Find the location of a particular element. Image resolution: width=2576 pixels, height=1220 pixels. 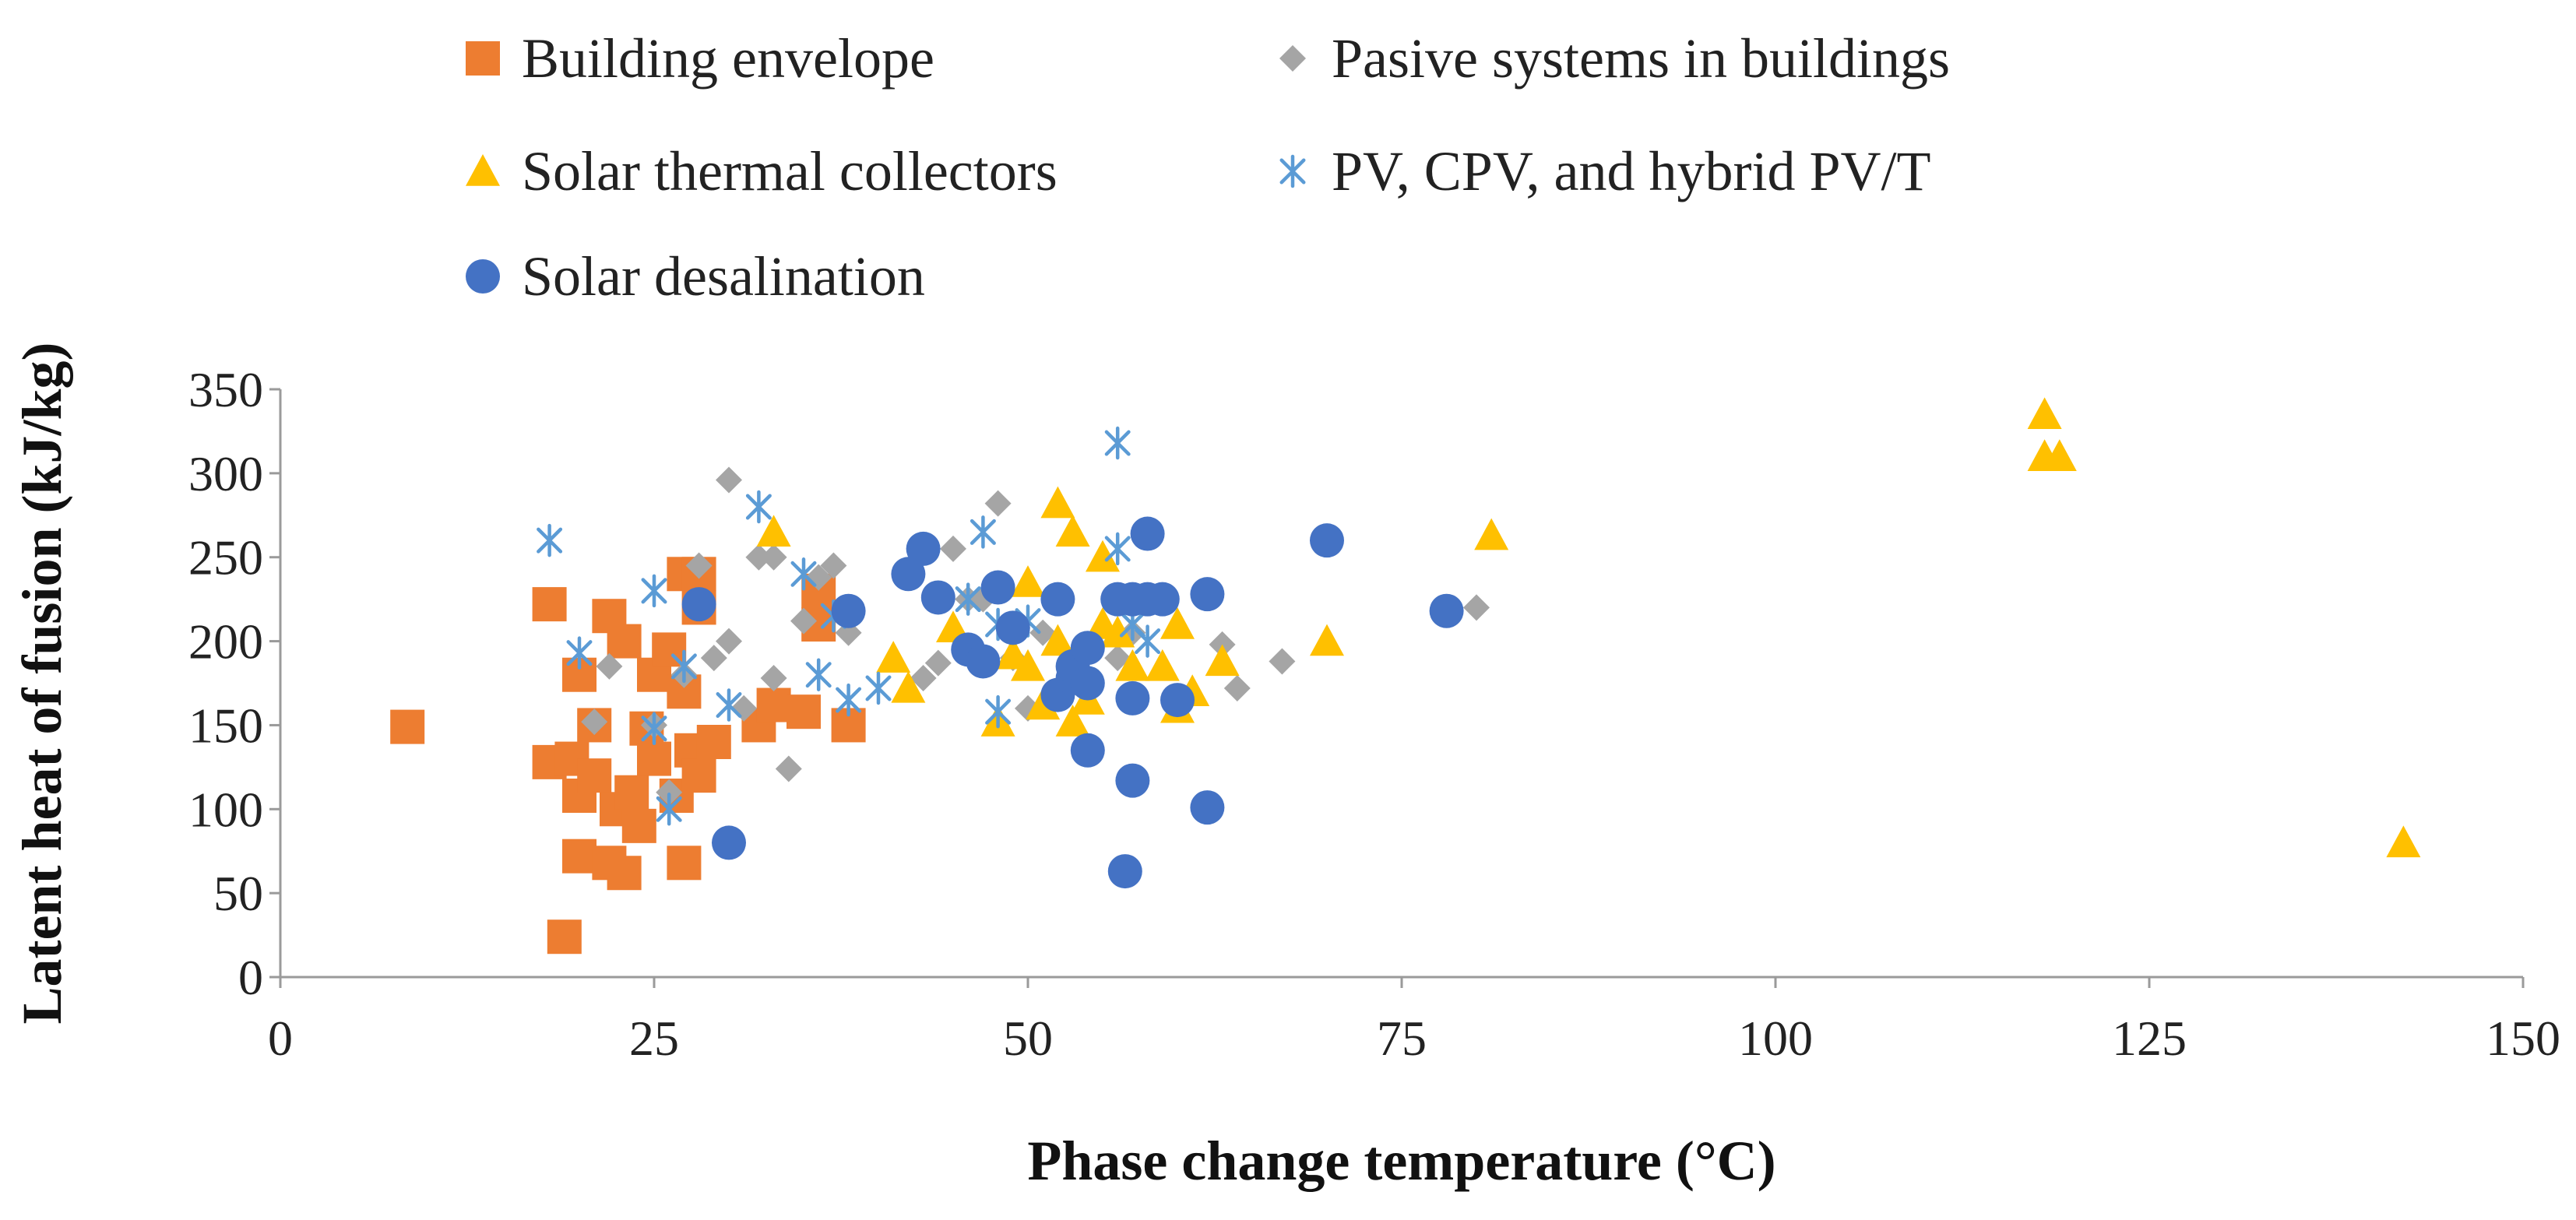

legend-item: Solar desalination is located at coordinates (695, 276).